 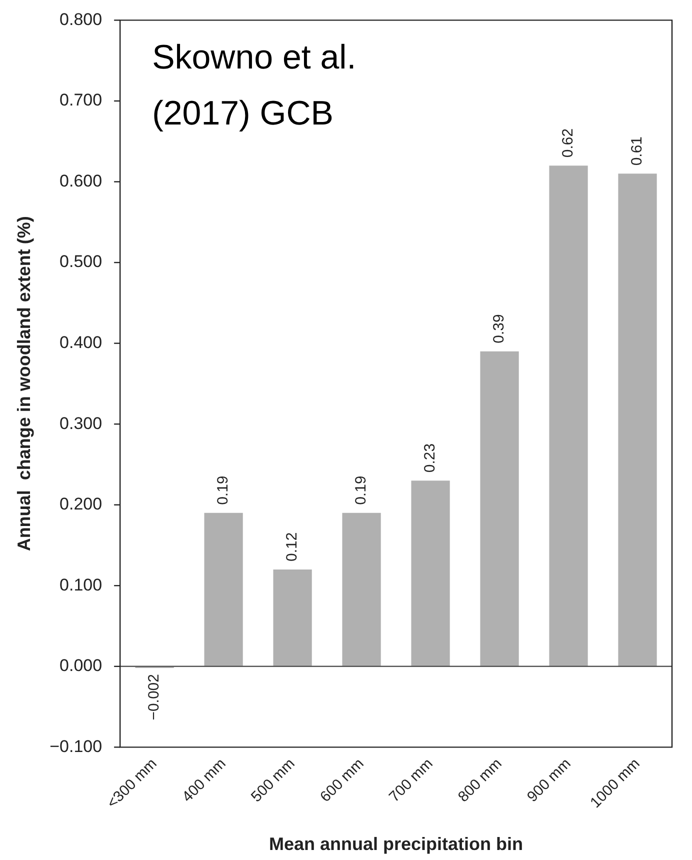 What do you see at coordinates (24, 384) in the screenshot?
I see `y-axis-title: Annual change in woodland extent (%)` at bounding box center [24, 384].